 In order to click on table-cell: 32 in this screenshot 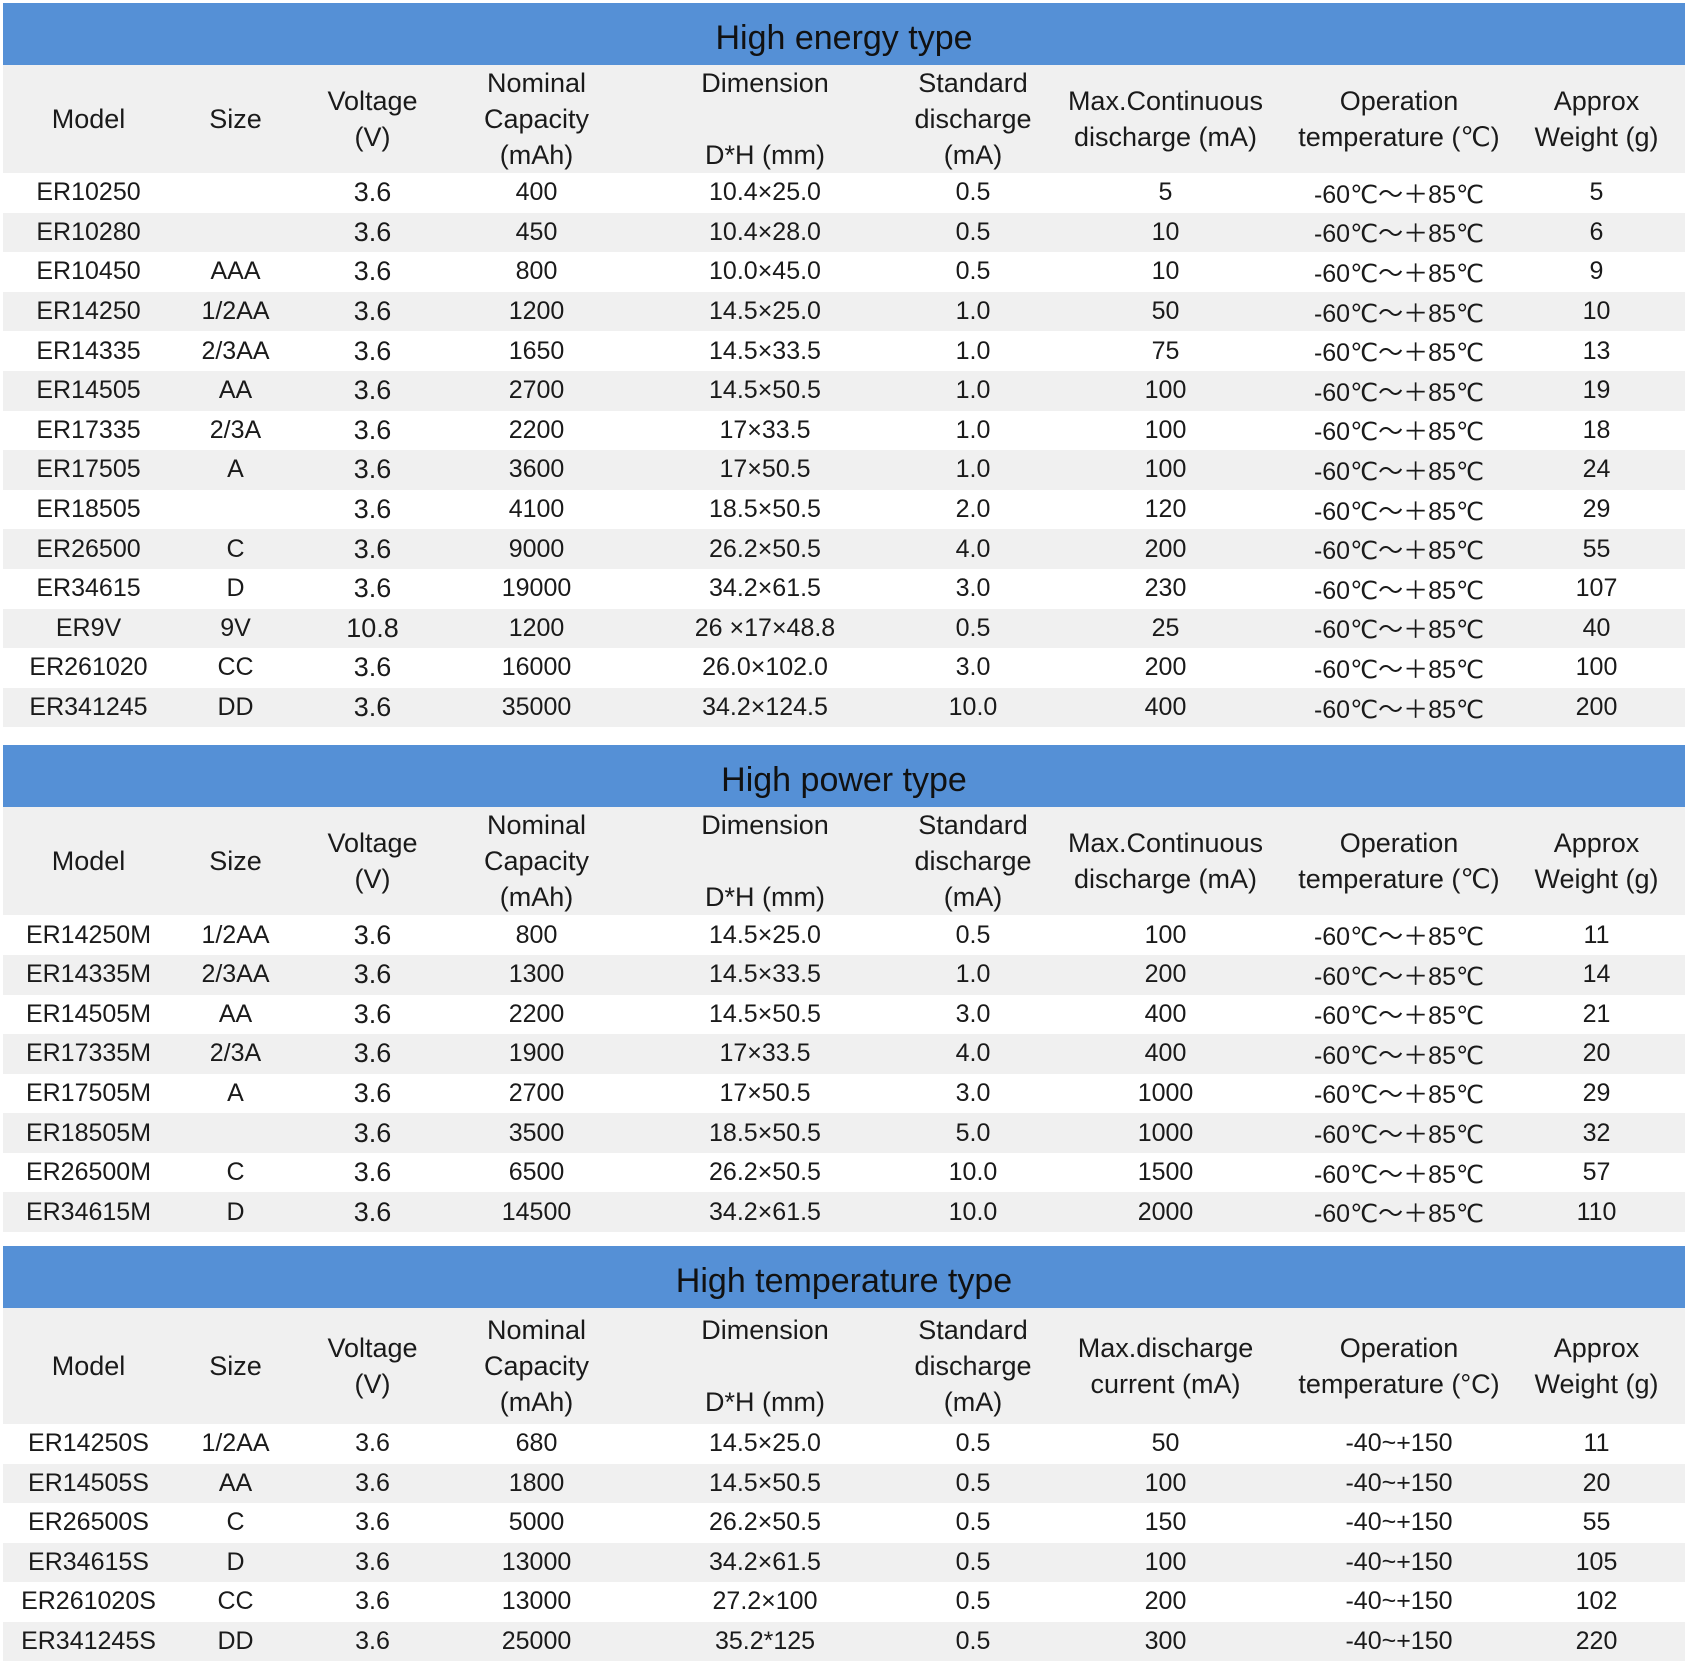, I will do `click(1596, 1132)`.